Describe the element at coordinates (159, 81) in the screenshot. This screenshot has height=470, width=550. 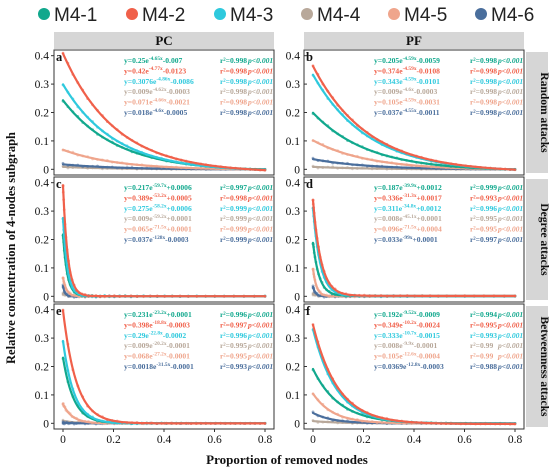
I see `equation-label: y=0.3076e-4.86x-0.0086` at that location.